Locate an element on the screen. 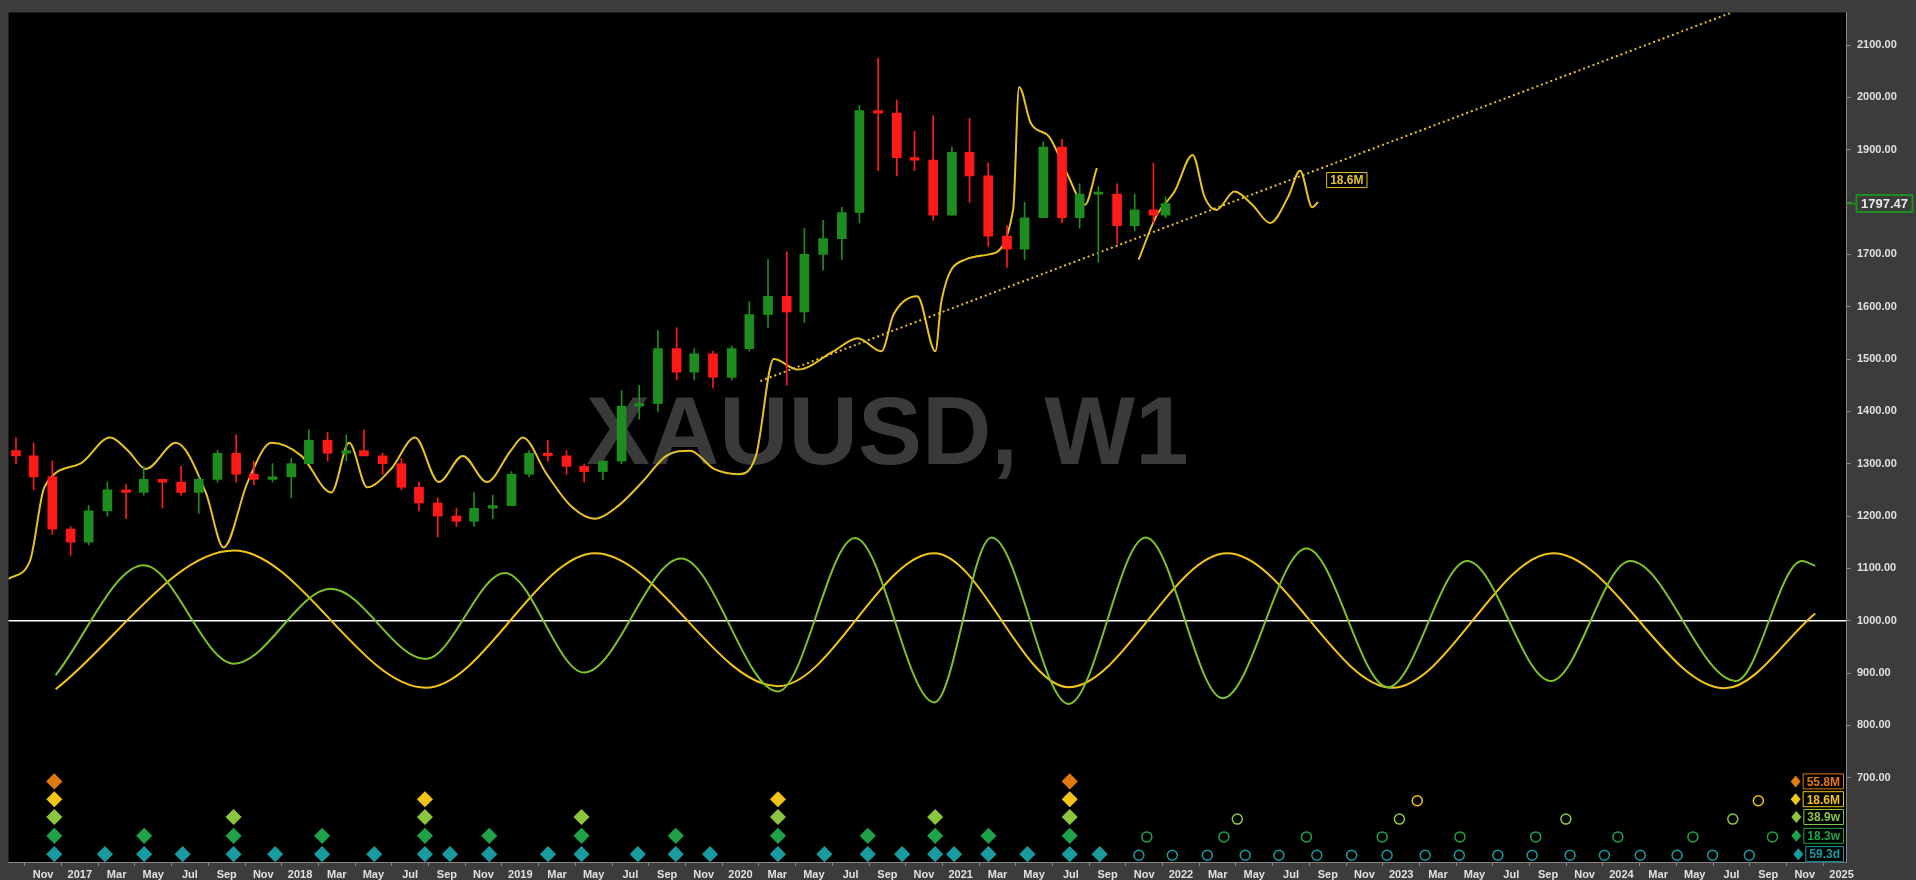 This screenshot has height=880, width=1916. y-tick-label: 1700.00 is located at coordinates (1877, 253).